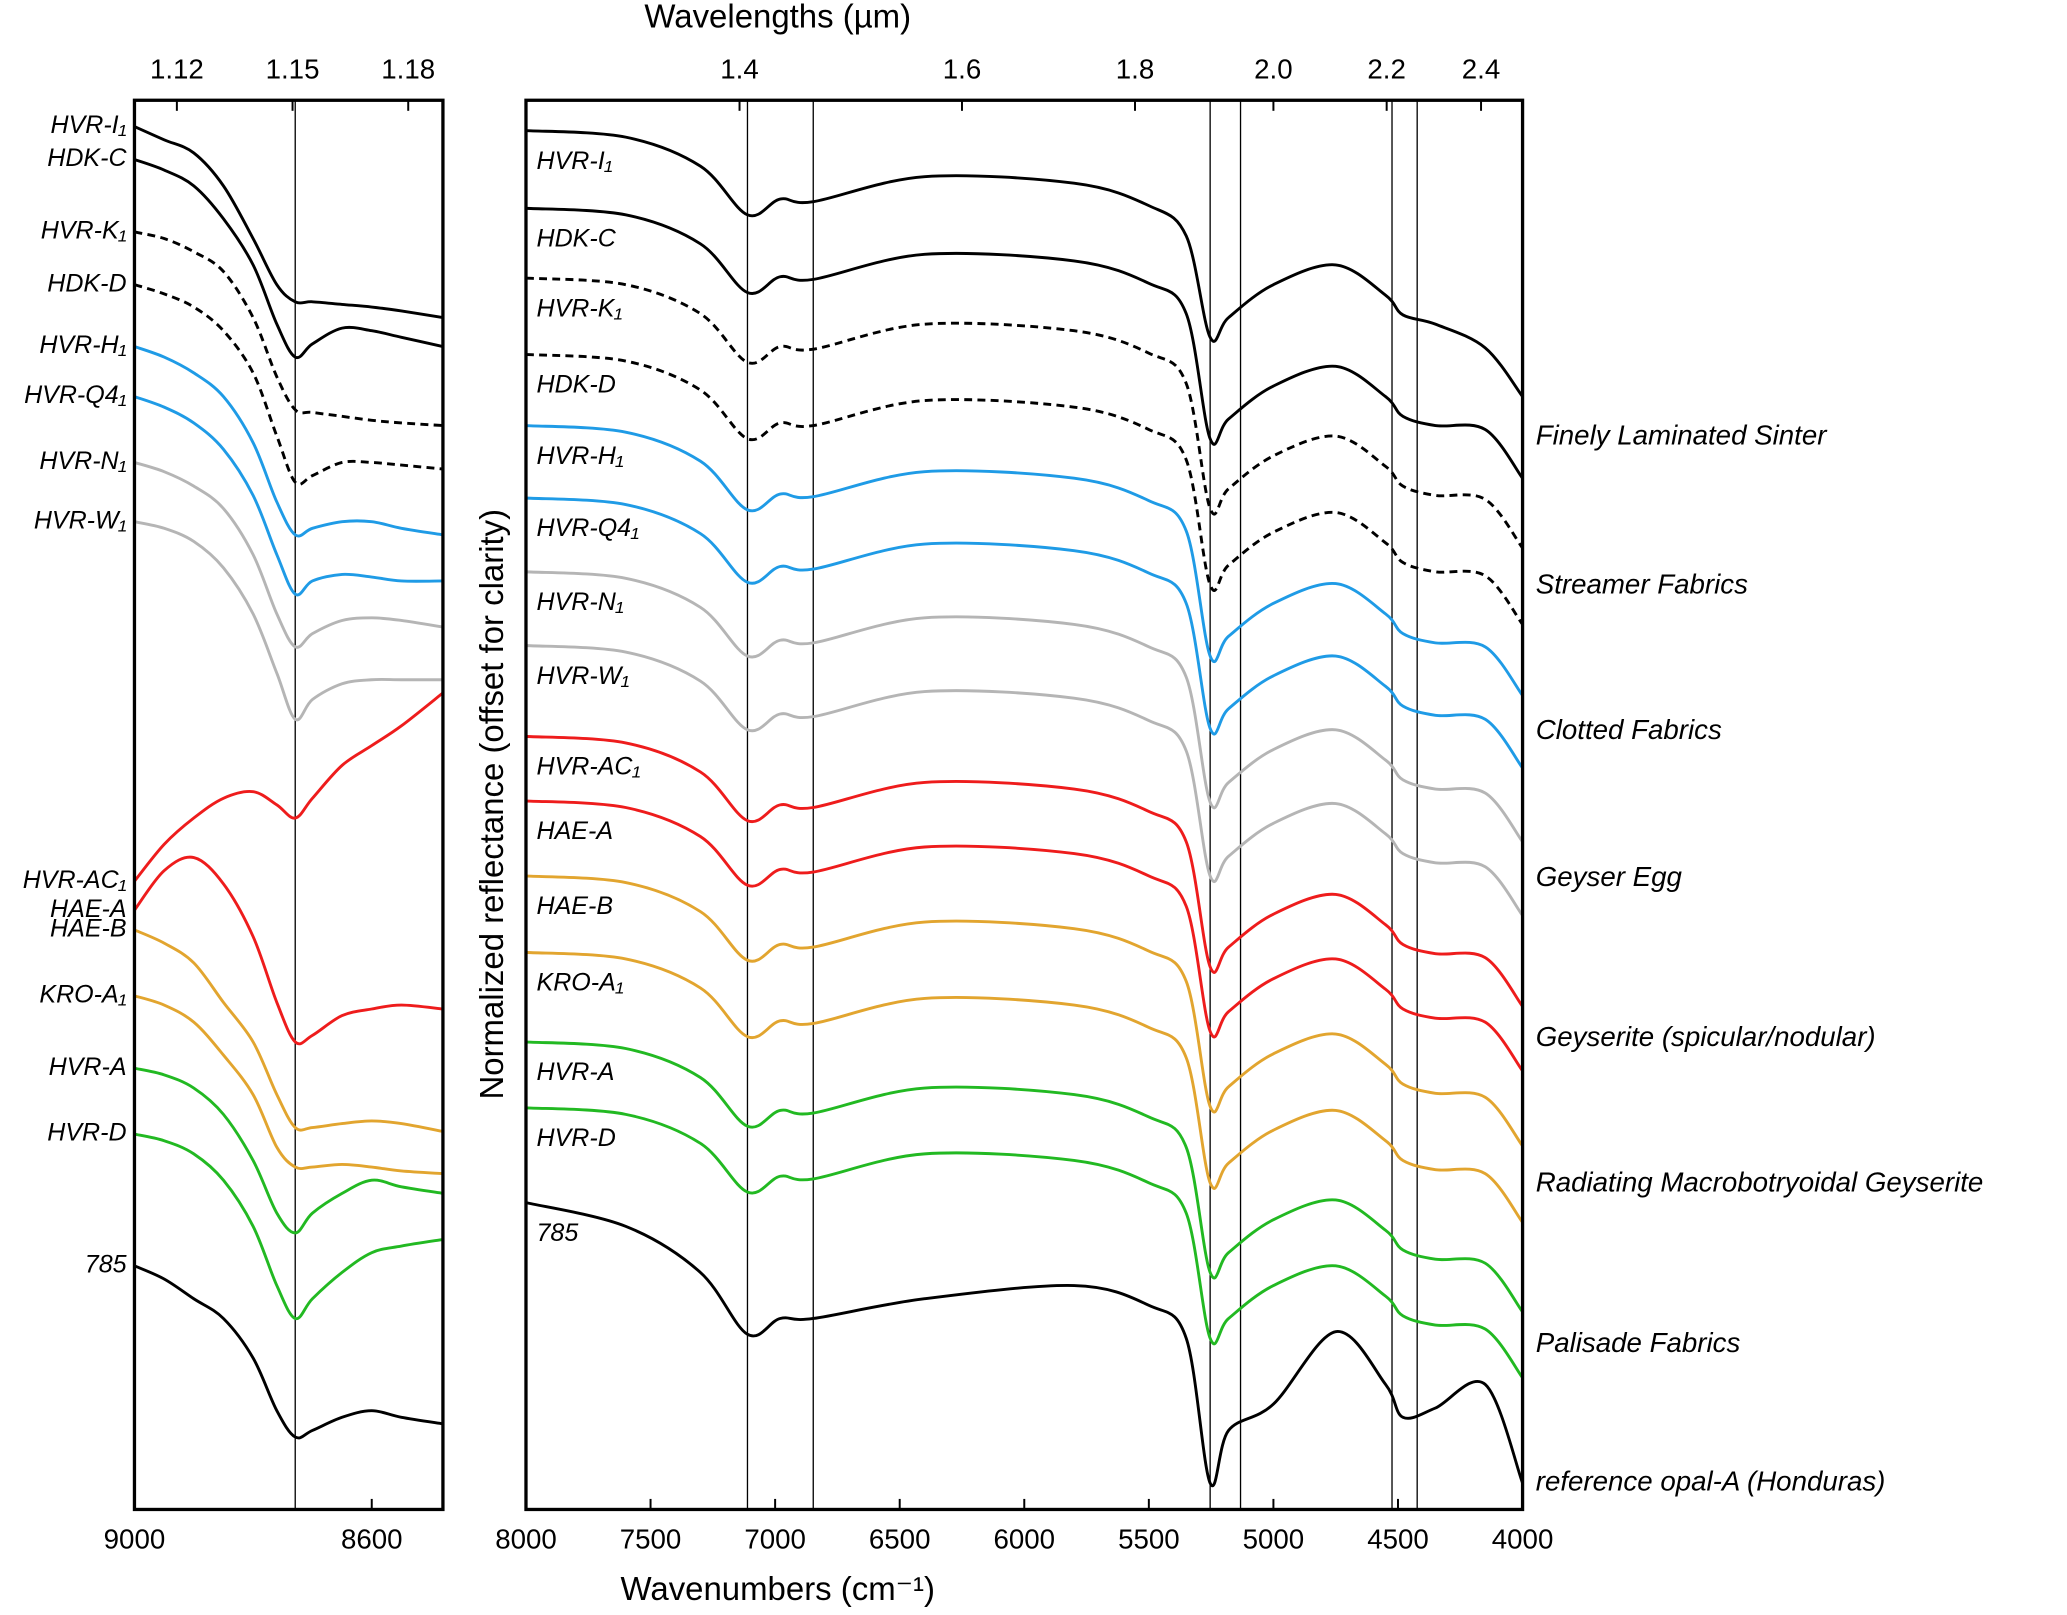 The width and height of the screenshot is (2067, 1615). I want to click on x-tick-label: 7500, so click(651, 1538).